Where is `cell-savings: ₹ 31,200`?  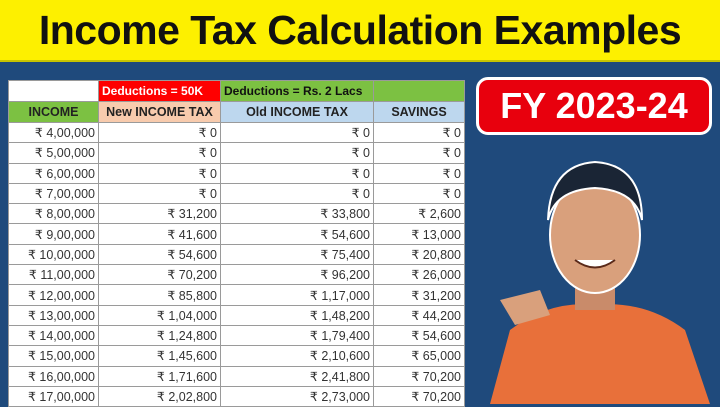 cell-savings: ₹ 31,200 is located at coordinates (419, 295).